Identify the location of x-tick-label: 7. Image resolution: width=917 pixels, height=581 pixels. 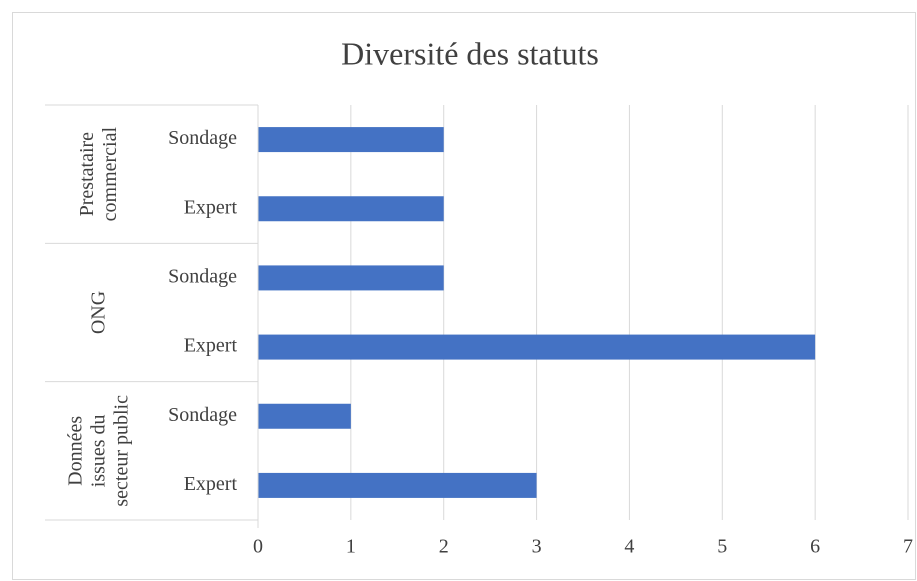
(908, 547).